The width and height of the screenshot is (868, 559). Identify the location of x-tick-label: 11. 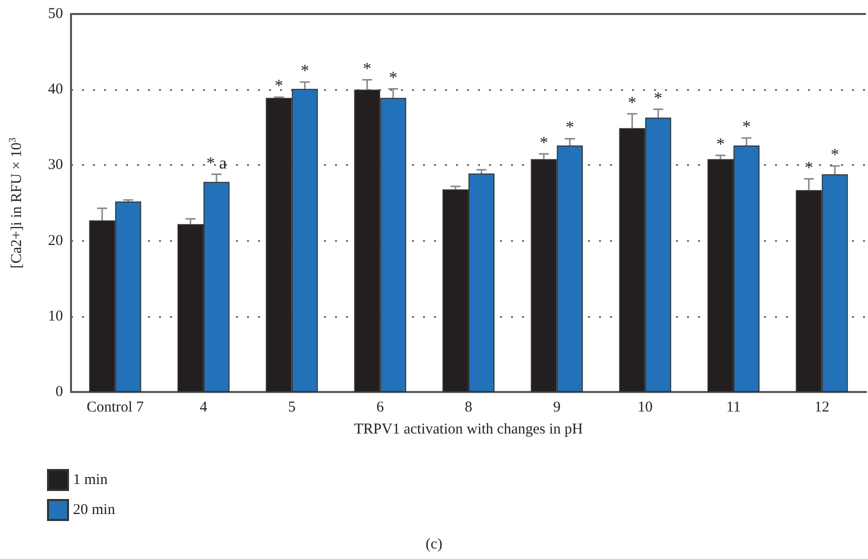
(733, 408).